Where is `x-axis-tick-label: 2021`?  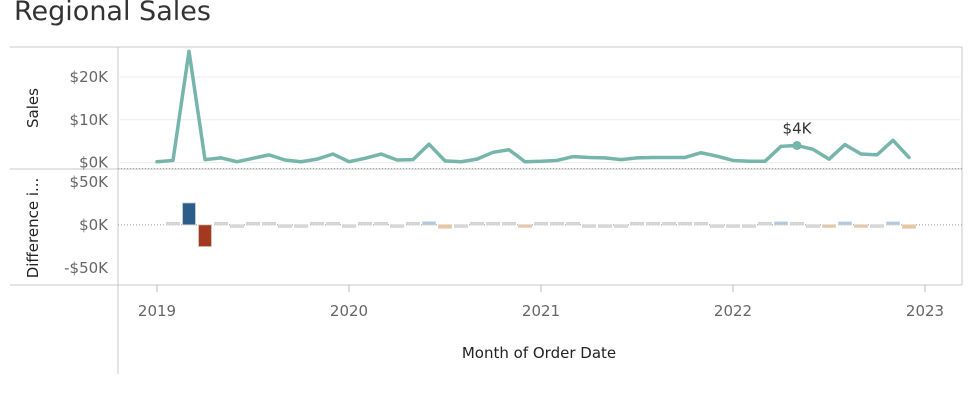
x-axis-tick-label: 2021 is located at coordinates (541, 311).